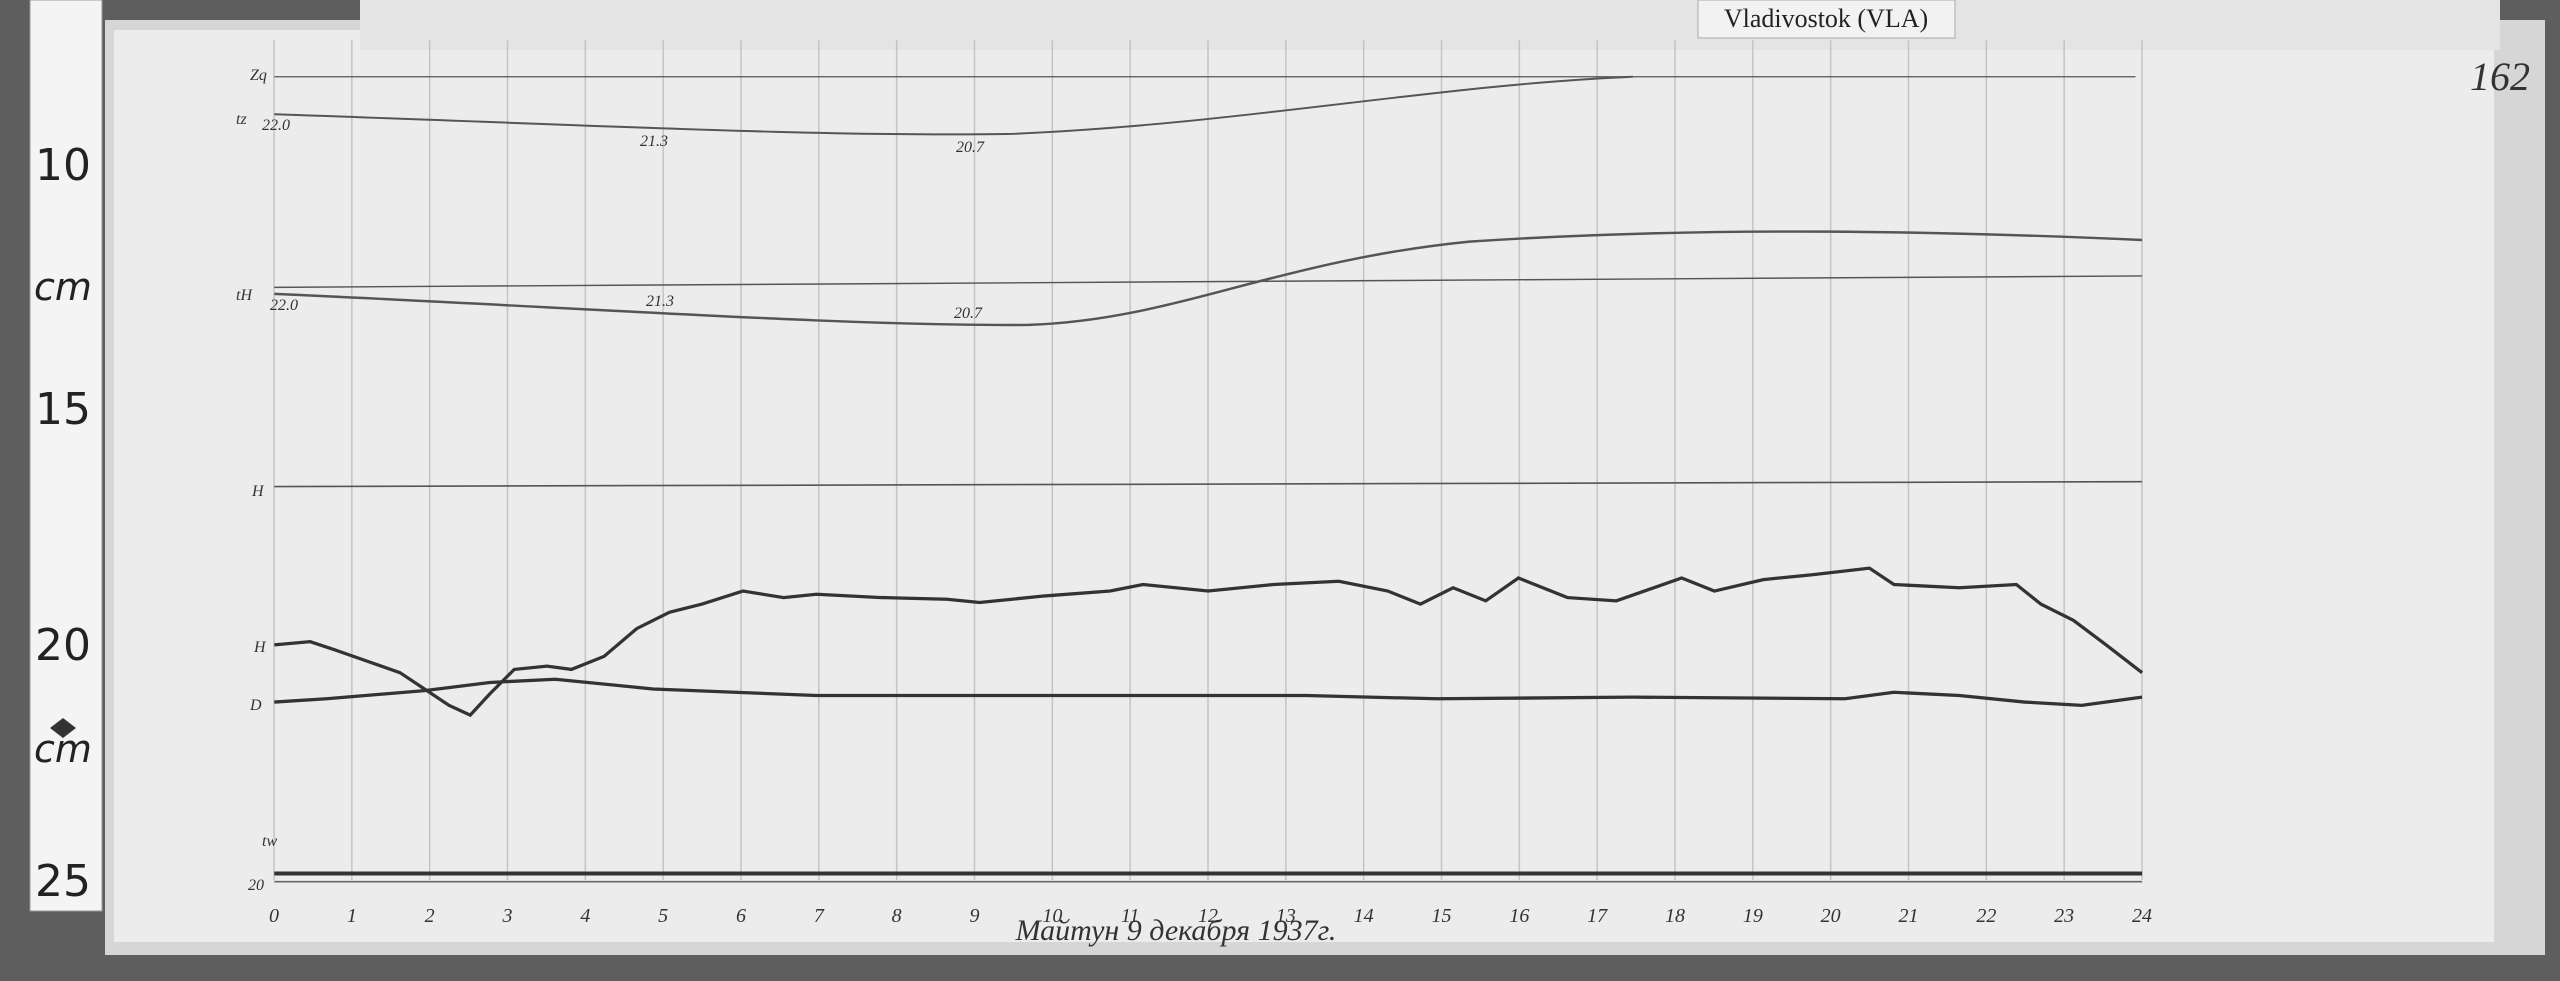  What do you see at coordinates (1209, 642) in the screenshot?
I see `h-trace` at bounding box center [1209, 642].